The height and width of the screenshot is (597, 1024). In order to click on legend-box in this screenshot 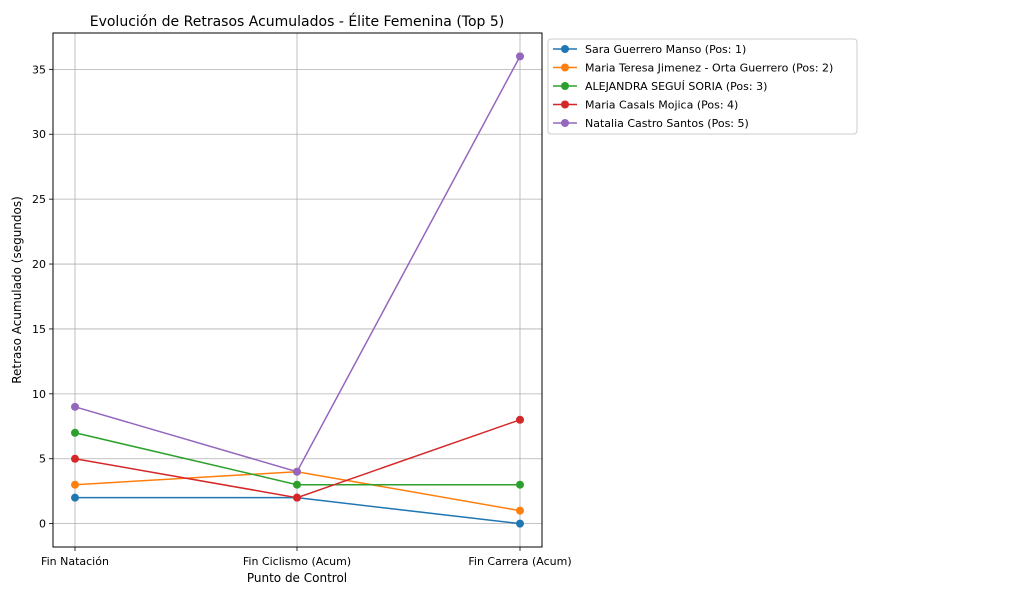, I will do `click(702, 86)`.